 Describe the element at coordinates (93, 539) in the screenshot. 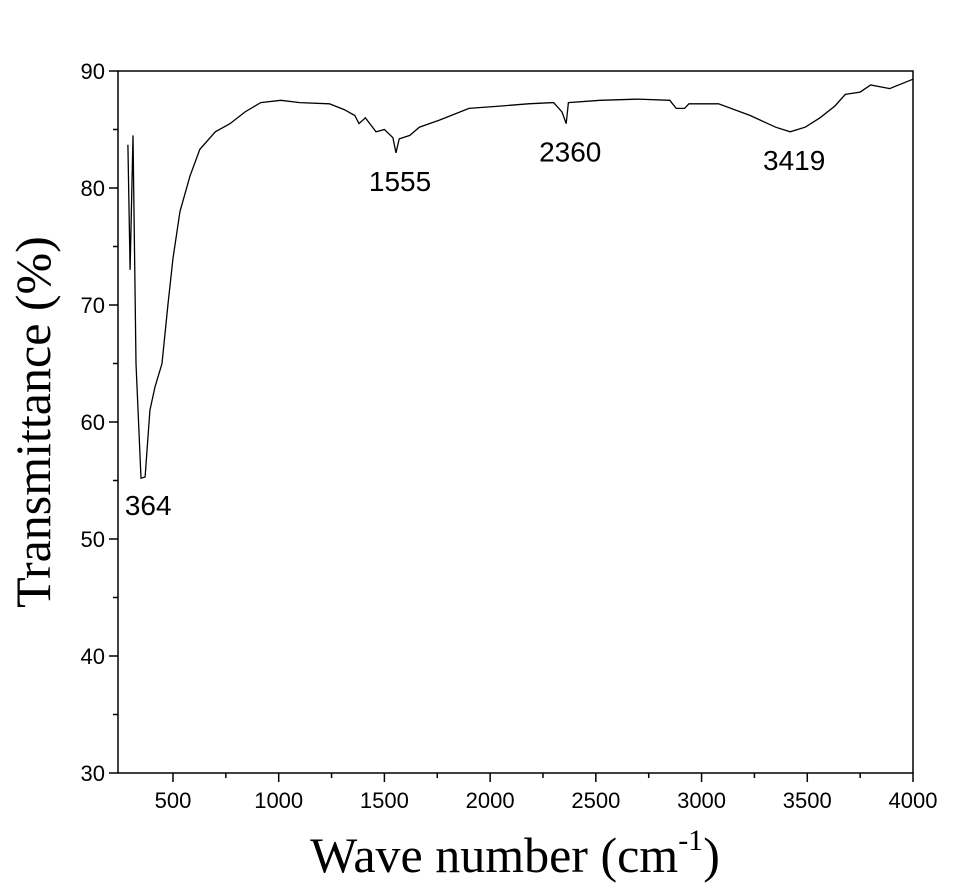

I see `y-tick-label: 50` at that location.